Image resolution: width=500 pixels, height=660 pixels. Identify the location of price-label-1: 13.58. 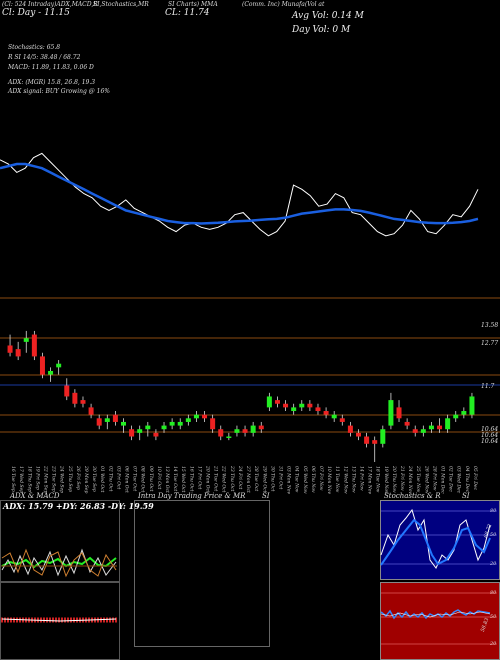
(490, 325).